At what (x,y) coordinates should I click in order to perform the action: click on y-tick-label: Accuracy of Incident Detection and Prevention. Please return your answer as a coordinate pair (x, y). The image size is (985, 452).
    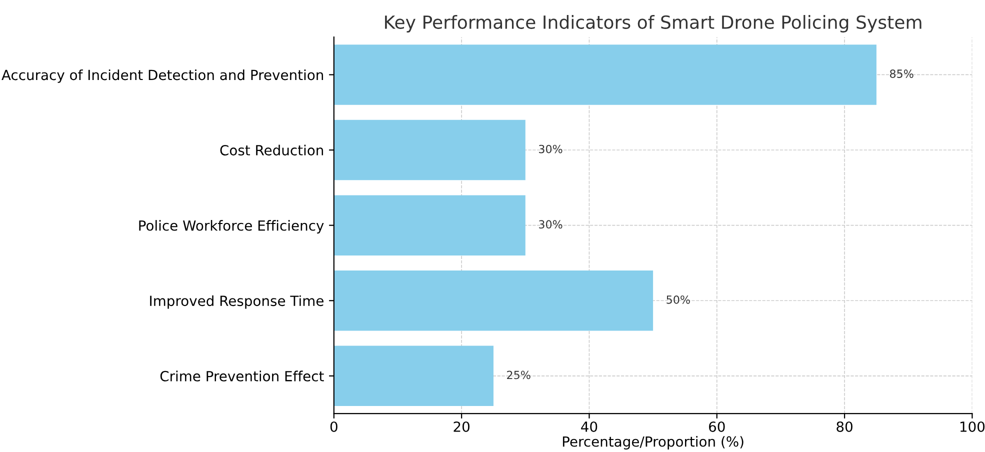
    Looking at the image, I should click on (163, 76).